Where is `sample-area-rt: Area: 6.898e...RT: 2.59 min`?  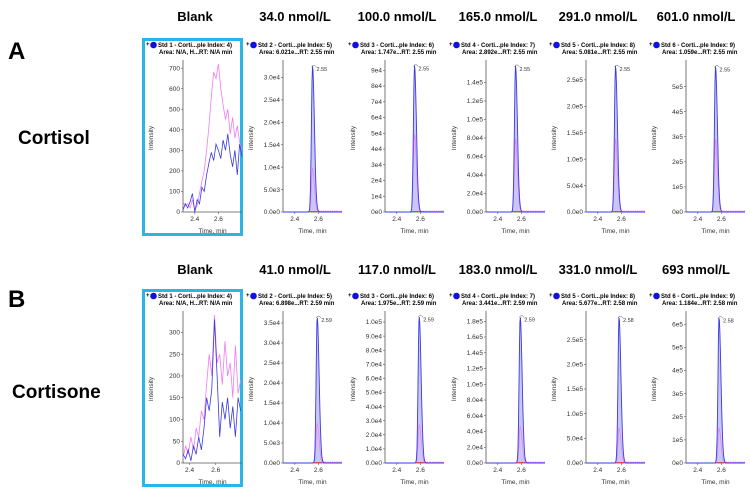 sample-area-rt: Area: 6.898e...RT: 2.59 min is located at coordinates (297, 304).